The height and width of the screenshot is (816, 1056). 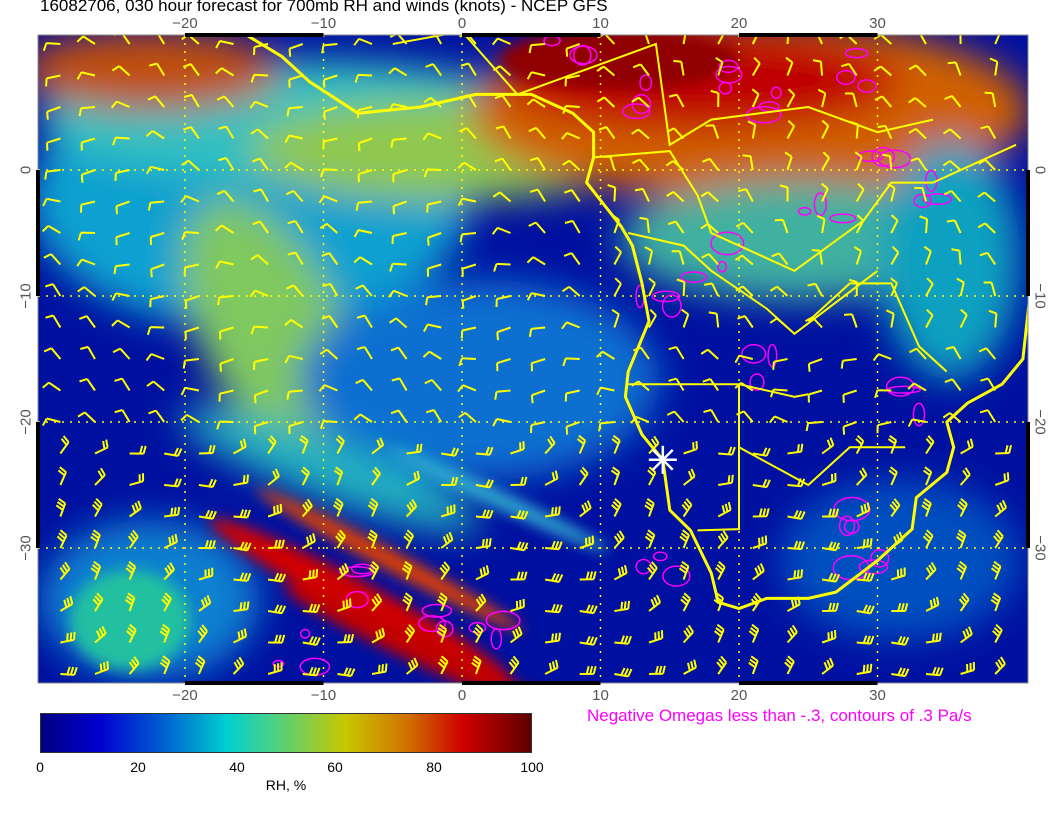 I want to click on lat-tick-left: −10, so click(x=26, y=296).